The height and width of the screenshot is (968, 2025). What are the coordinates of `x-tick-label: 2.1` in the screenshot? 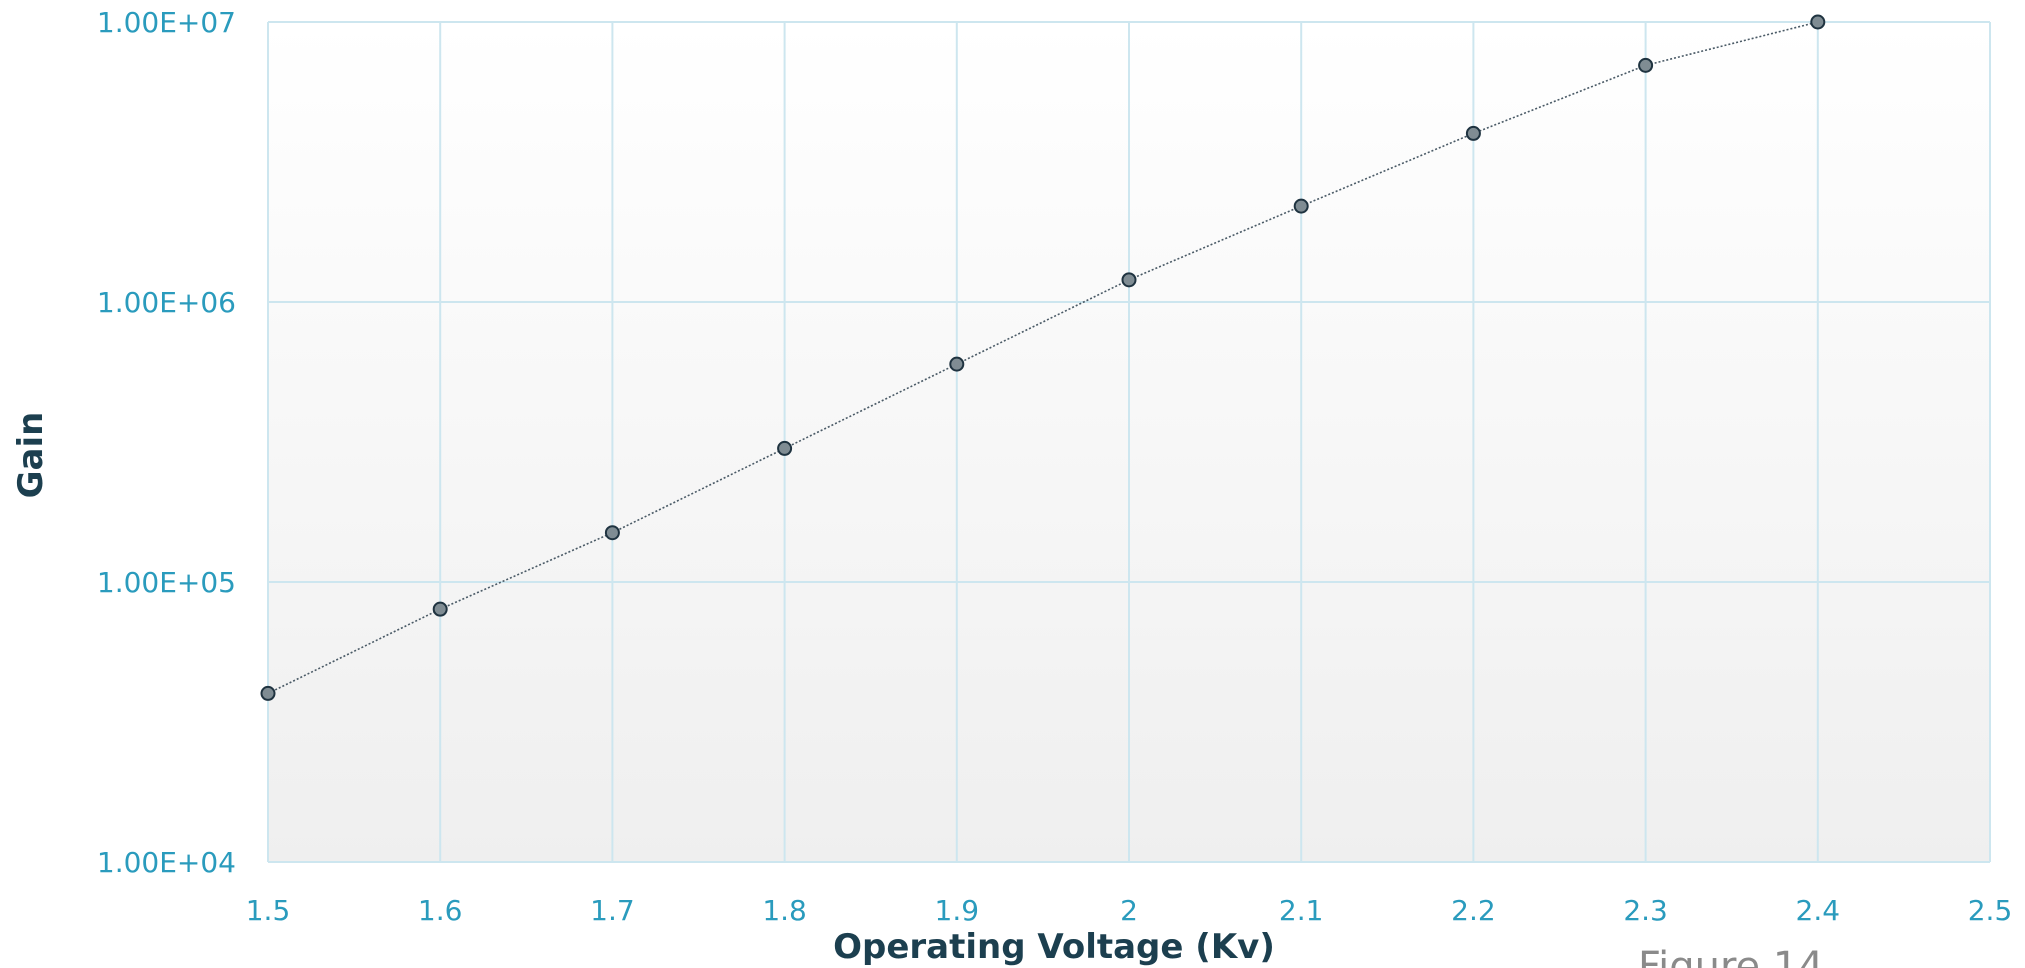 It's located at (1301, 910).